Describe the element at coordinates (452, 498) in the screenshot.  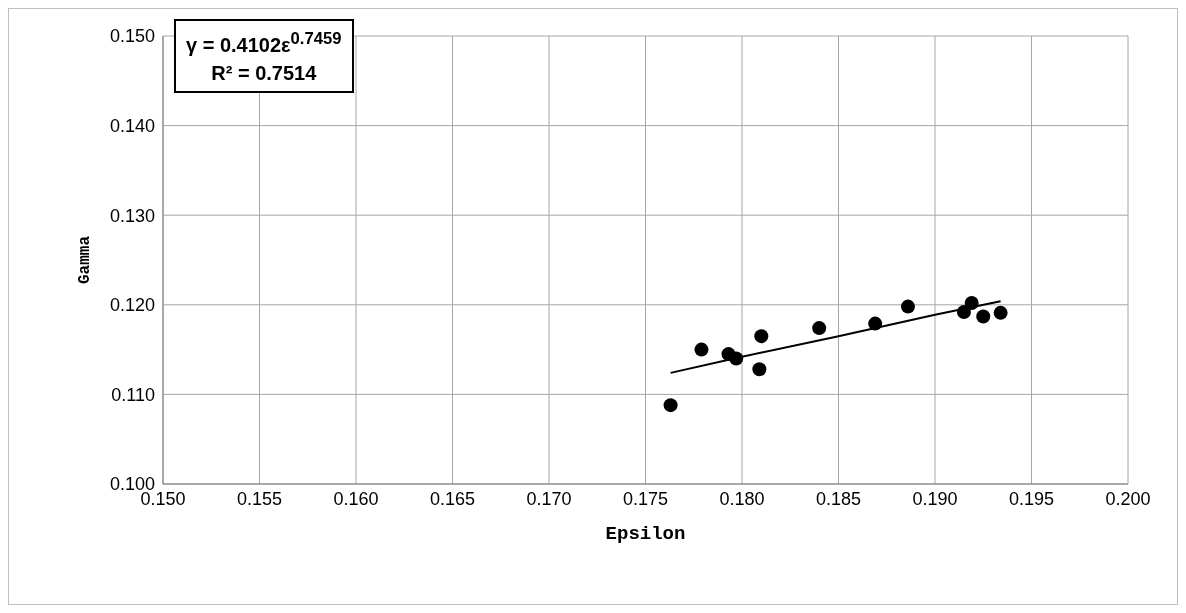
I see `x-tick-label: 0.165` at that location.